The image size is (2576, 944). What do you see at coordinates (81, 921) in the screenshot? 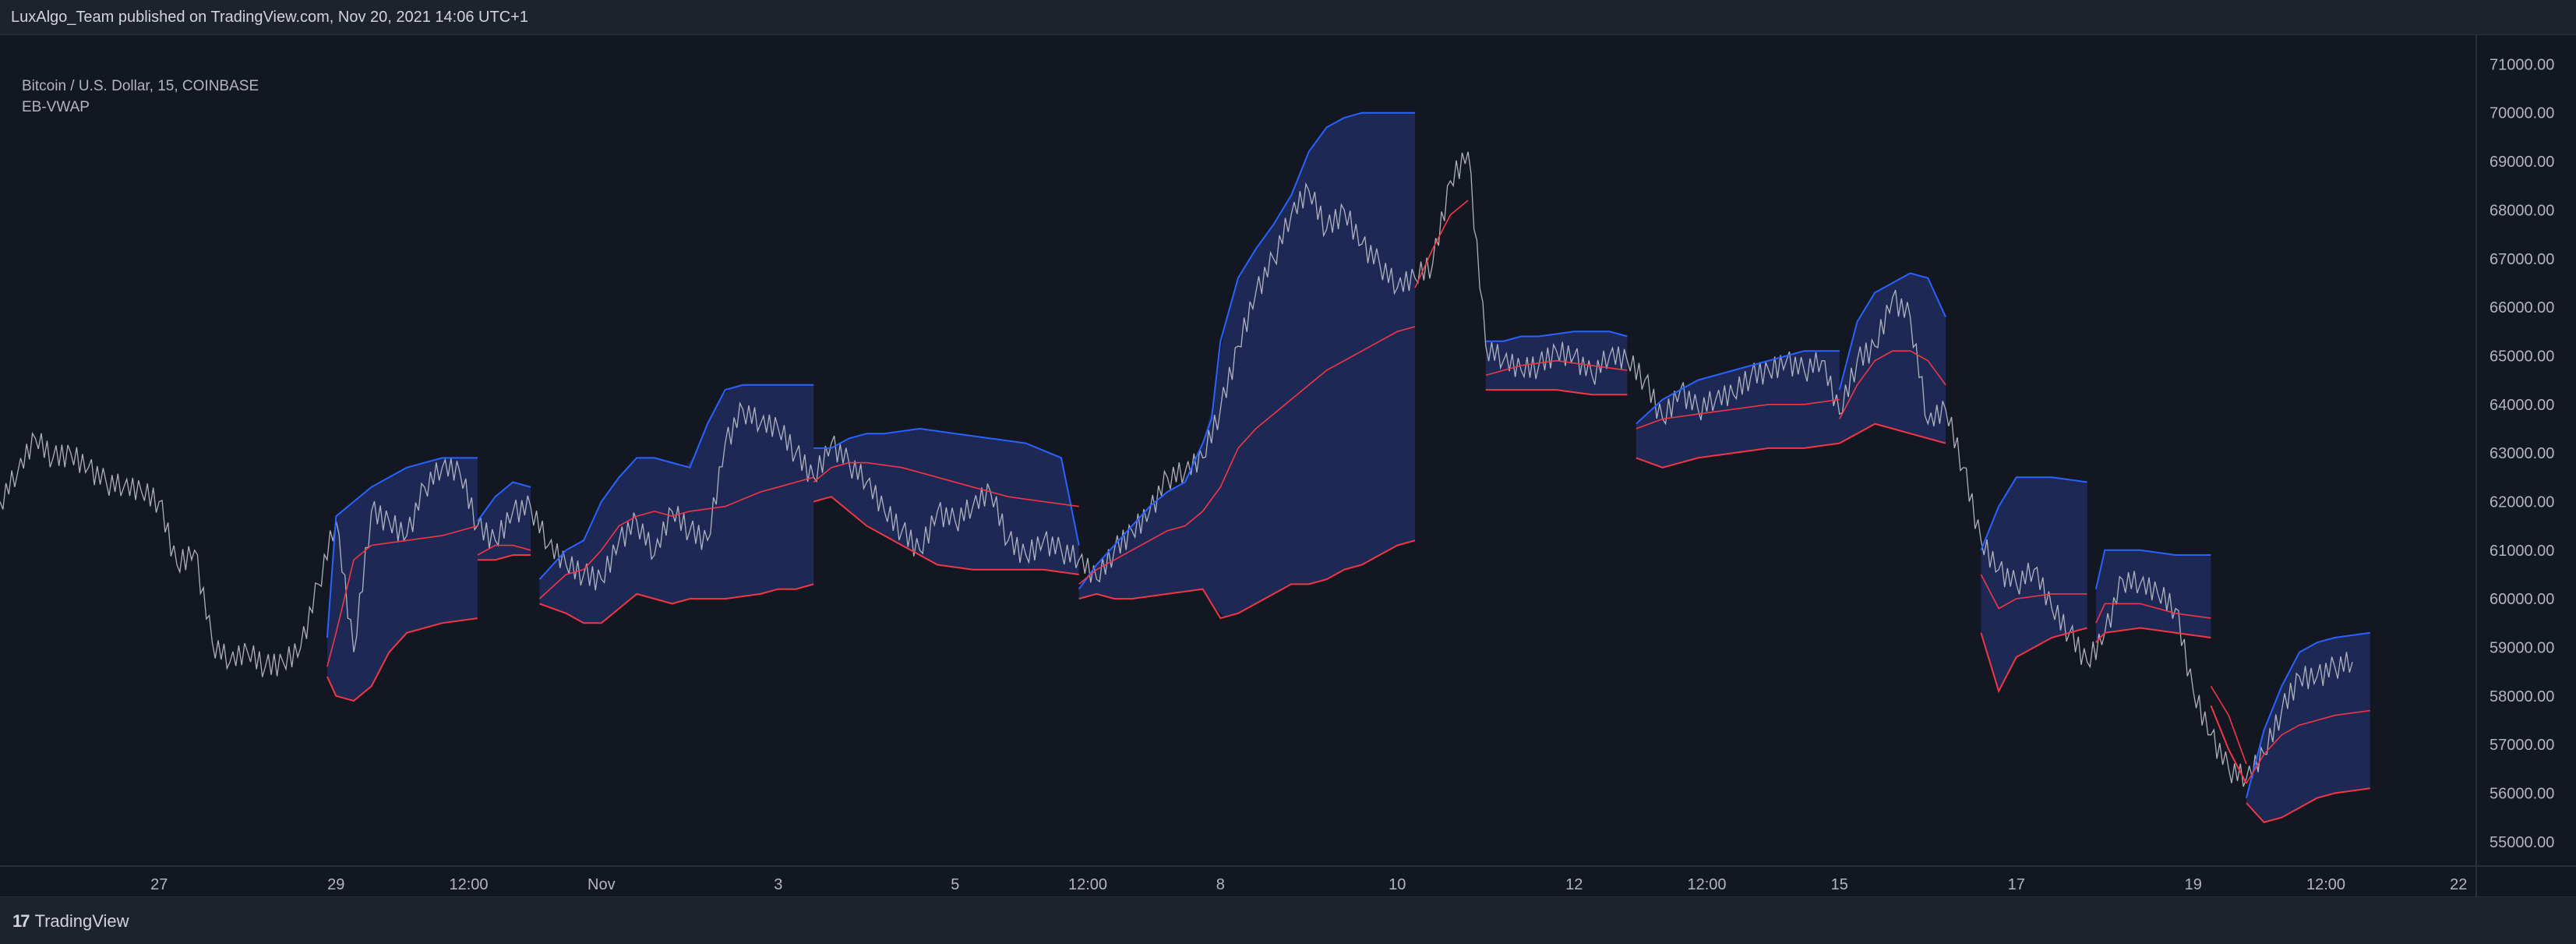
I see `brand-name: TradingView` at bounding box center [81, 921].